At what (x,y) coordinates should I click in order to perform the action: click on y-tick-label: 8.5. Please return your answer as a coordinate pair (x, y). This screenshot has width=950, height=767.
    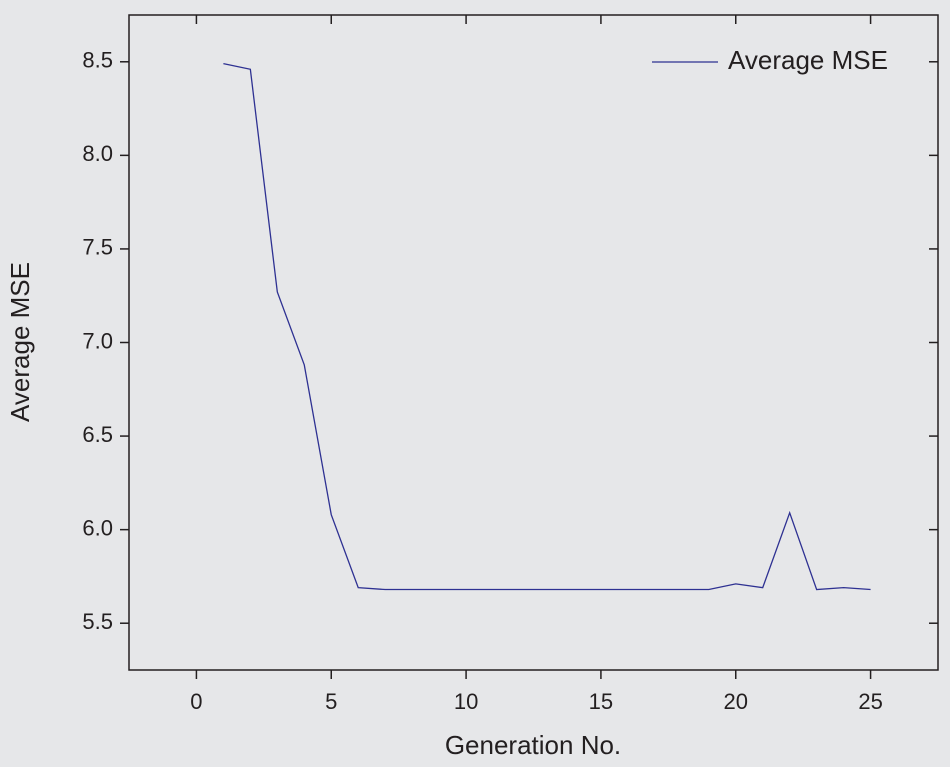
    Looking at the image, I should click on (97, 60).